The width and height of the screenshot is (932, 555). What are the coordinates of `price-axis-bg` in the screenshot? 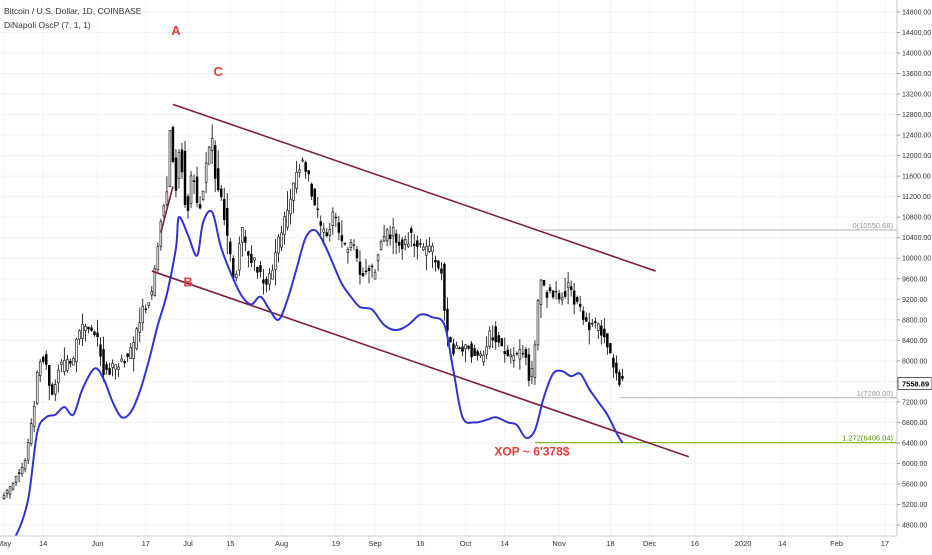 It's located at (914, 275).